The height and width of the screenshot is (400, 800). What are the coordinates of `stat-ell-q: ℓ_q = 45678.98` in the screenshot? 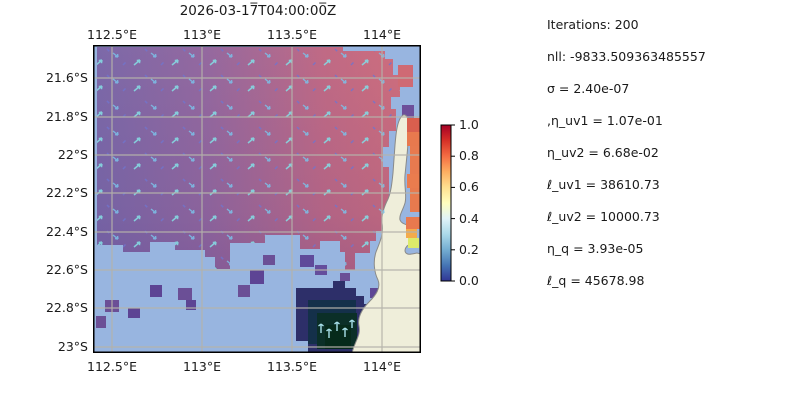 It's located at (596, 280).